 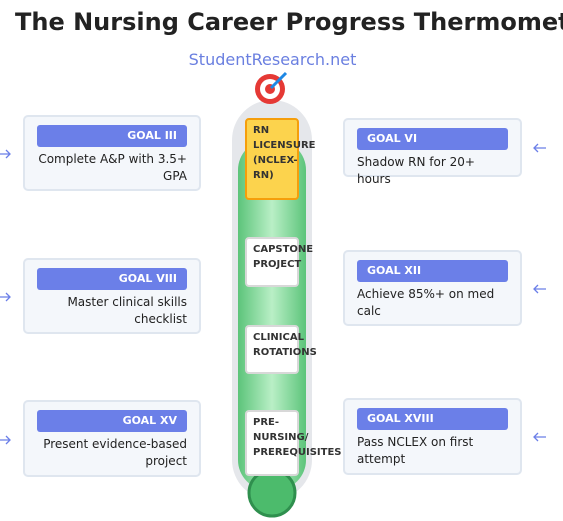 I want to click on milestone: CLINICAL ROTATIONS, so click(x=281, y=349).